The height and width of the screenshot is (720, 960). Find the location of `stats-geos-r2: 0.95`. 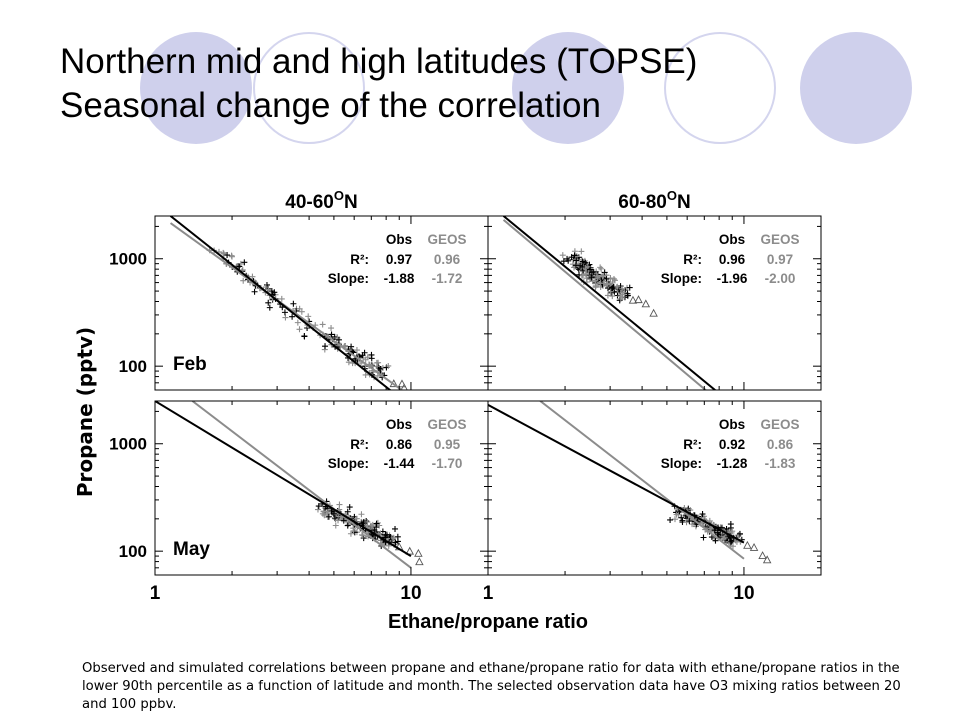

stats-geos-r2: 0.95 is located at coordinates (447, 444).